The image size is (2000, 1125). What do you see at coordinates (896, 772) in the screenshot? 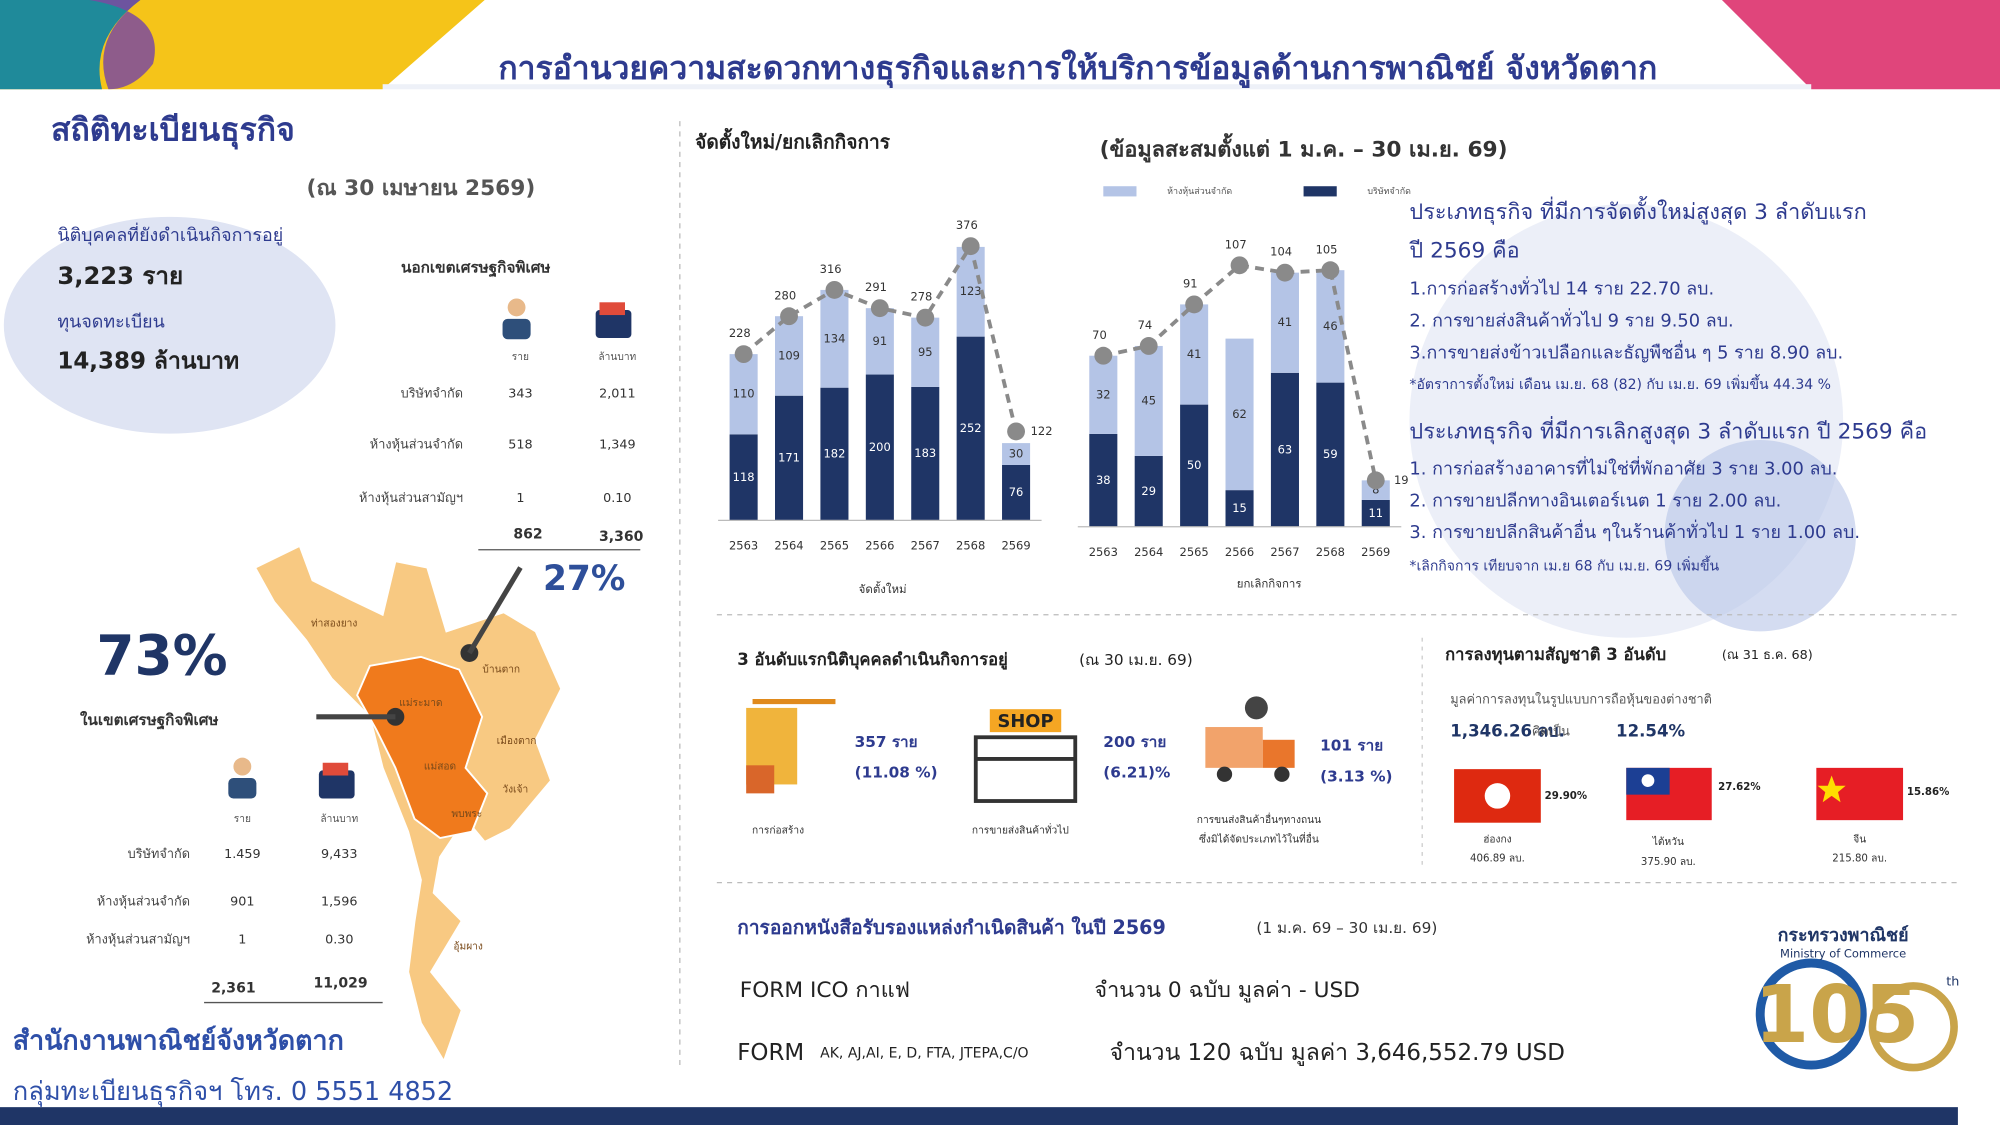
I see `item-pct: (11.08 %)` at bounding box center [896, 772].